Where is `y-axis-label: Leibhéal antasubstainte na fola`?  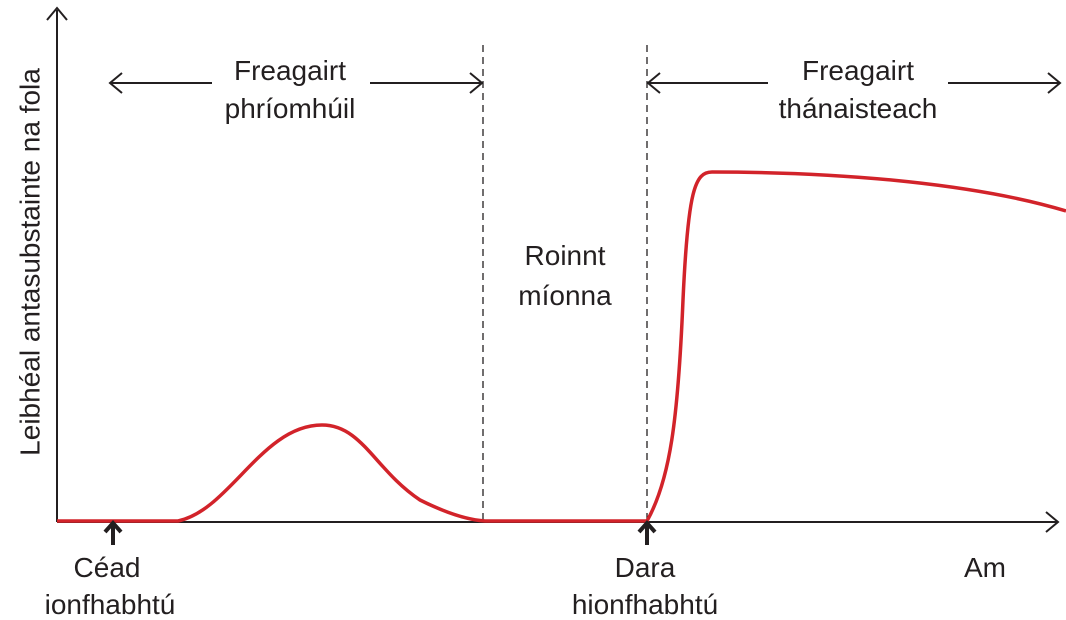 y-axis-label: Leibhéal antasubstainte na fola is located at coordinates (29, 262).